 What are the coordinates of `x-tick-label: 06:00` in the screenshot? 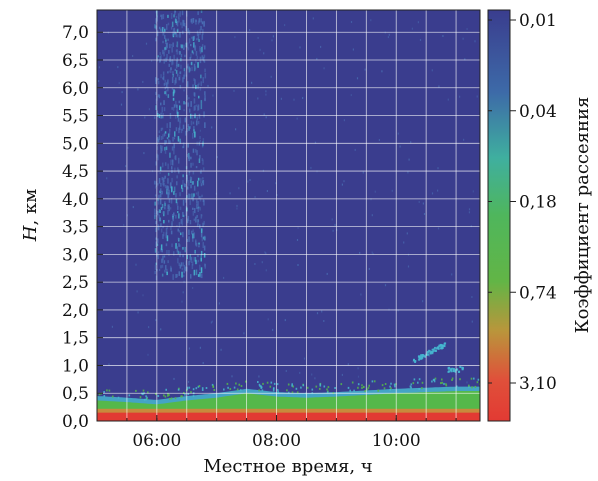 It's located at (156, 441).